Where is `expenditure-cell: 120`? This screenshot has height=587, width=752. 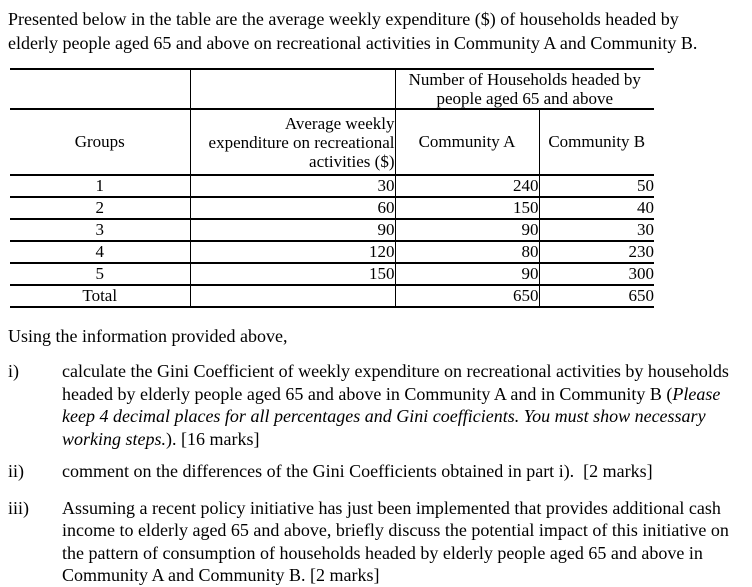 expenditure-cell: 120 is located at coordinates (293, 252).